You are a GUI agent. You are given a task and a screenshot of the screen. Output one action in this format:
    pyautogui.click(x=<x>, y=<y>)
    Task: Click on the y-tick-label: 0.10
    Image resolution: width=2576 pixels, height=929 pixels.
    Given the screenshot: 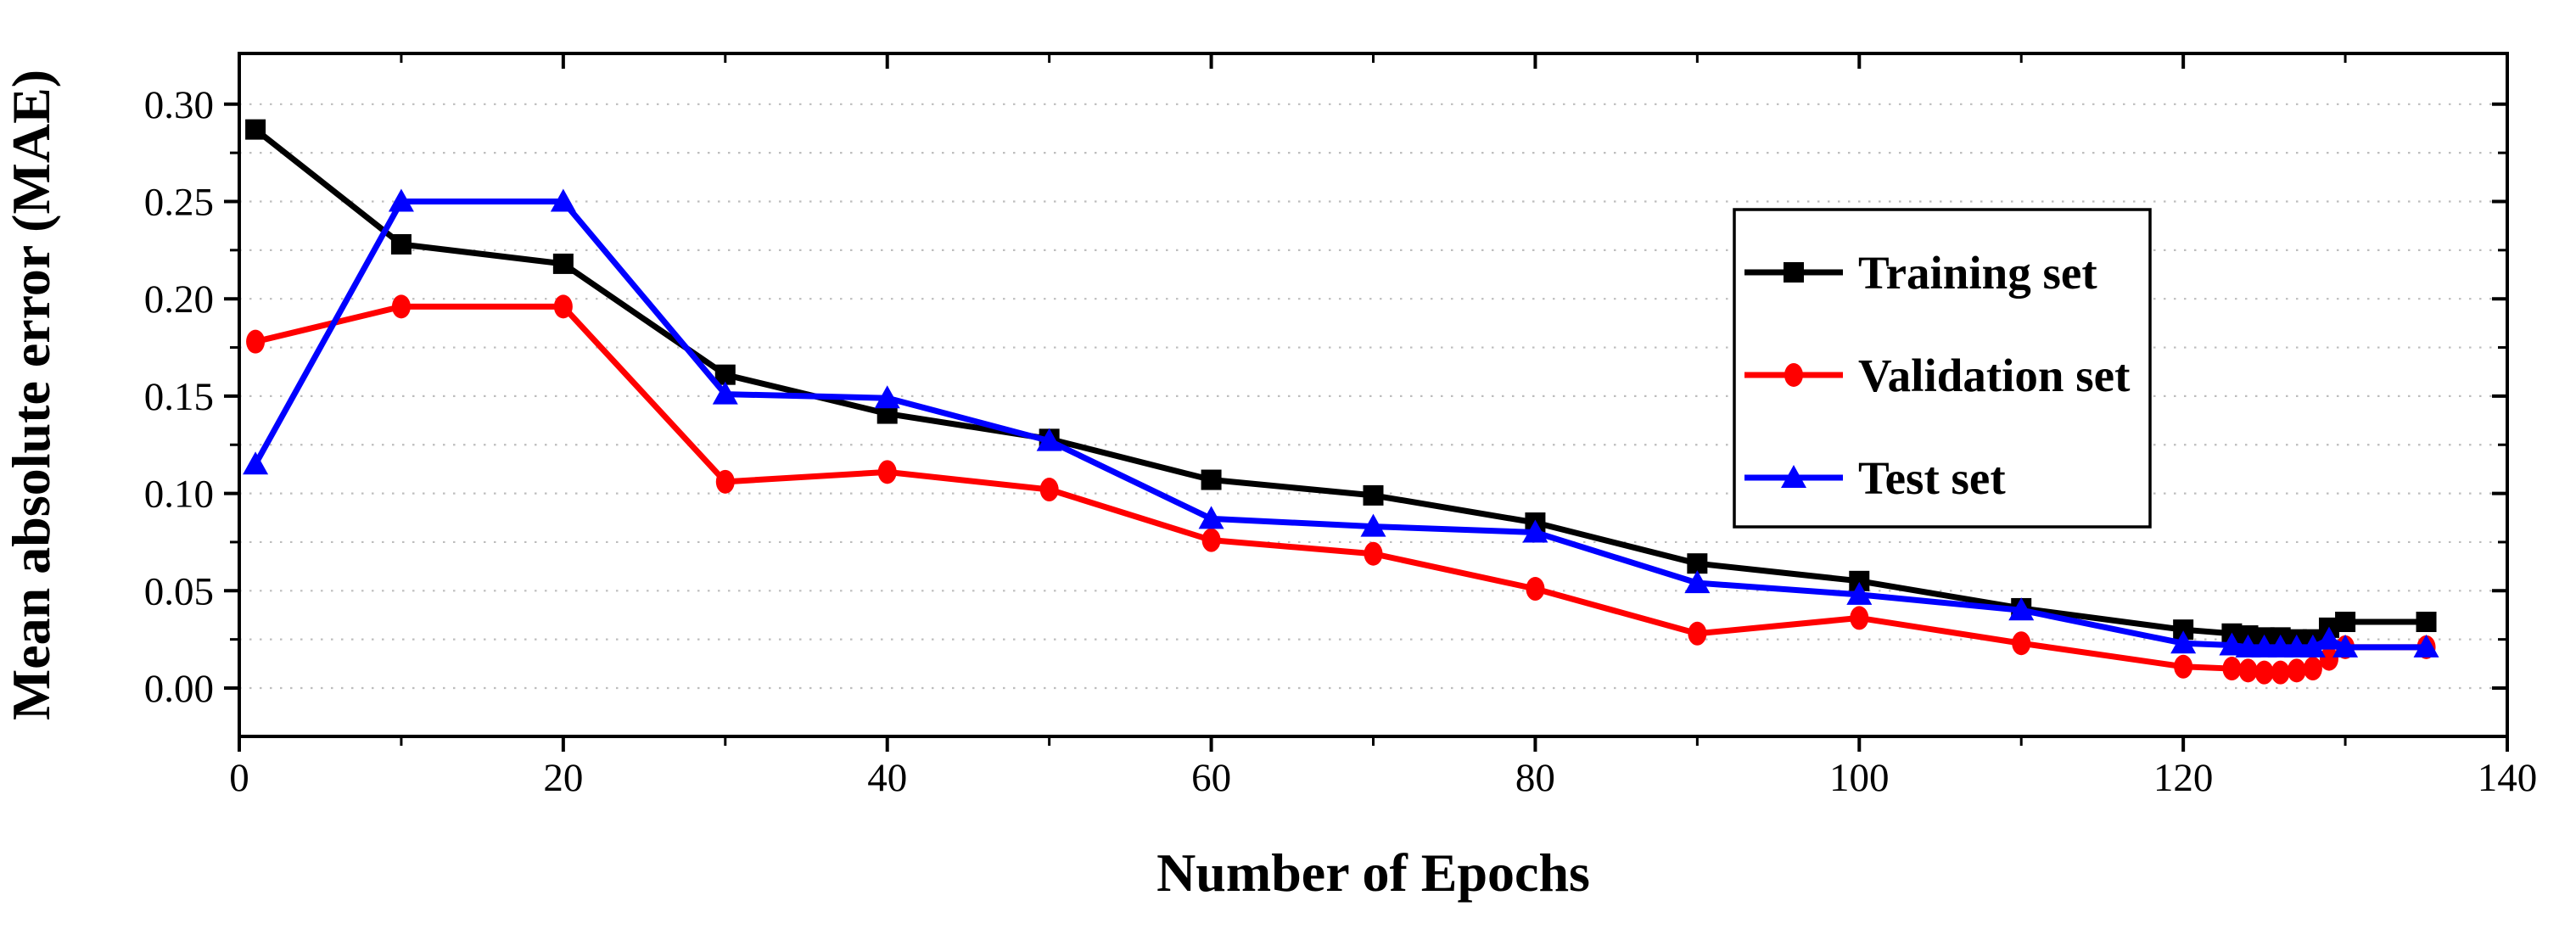 What is the action you would take?
    pyautogui.click(x=179, y=495)
    